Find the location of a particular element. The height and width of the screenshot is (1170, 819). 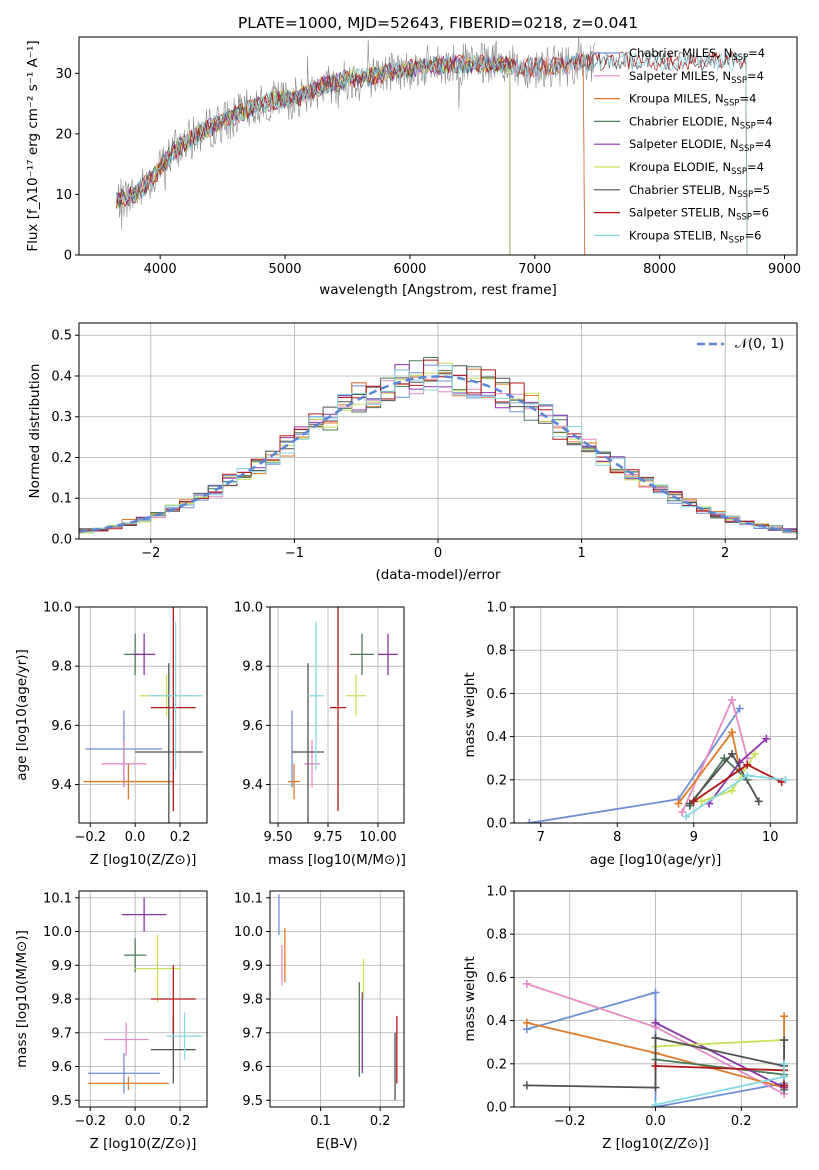

y-tick-label: 9.7 is located at coordinates (252, 1033).